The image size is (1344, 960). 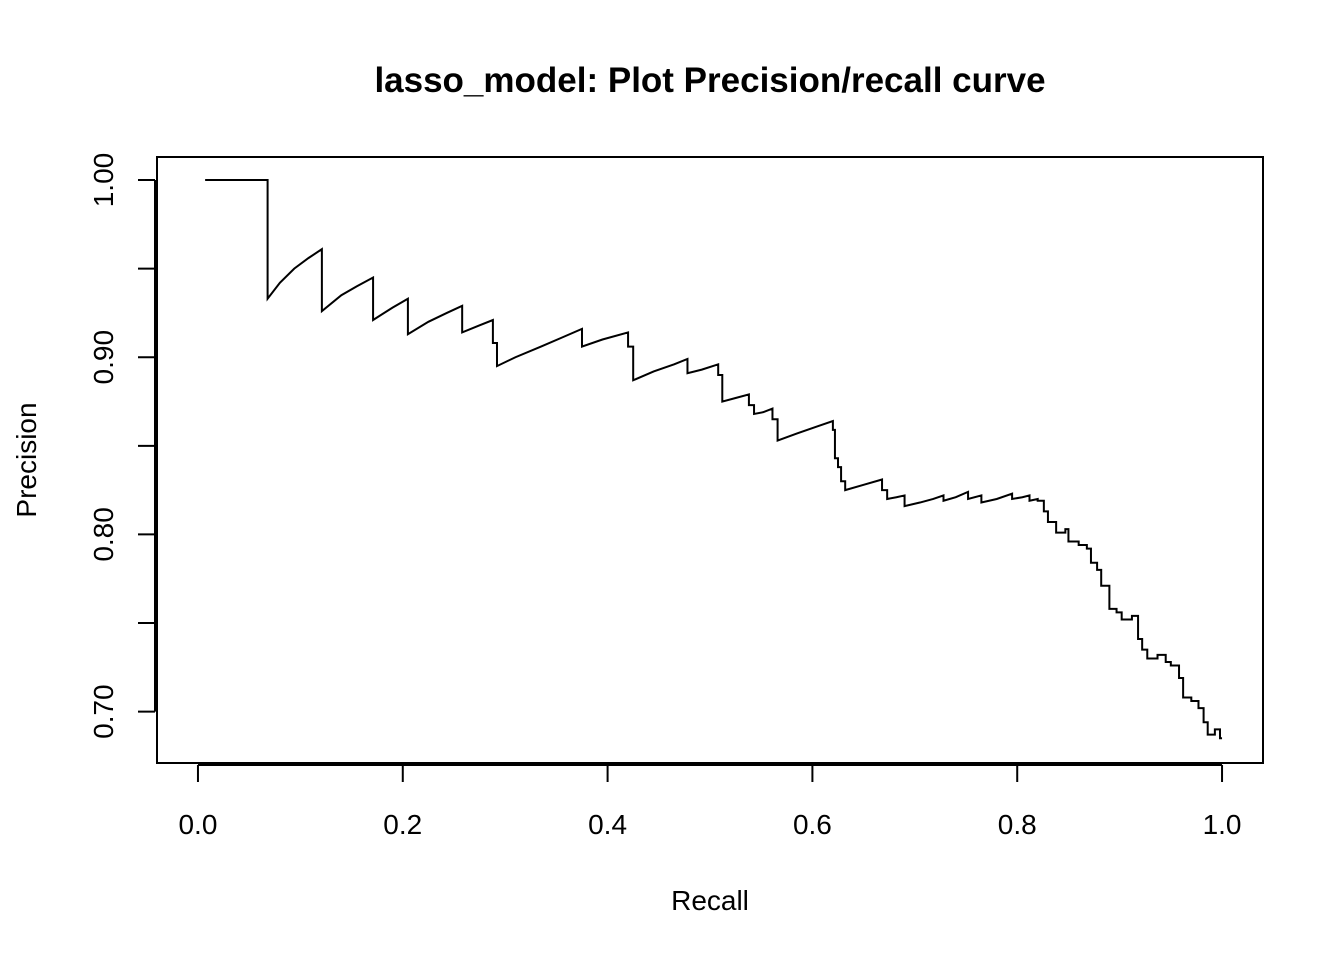 I want to click on y-axis: 0.70 0.80 0.90 1.00, so click(x=122, y=446).